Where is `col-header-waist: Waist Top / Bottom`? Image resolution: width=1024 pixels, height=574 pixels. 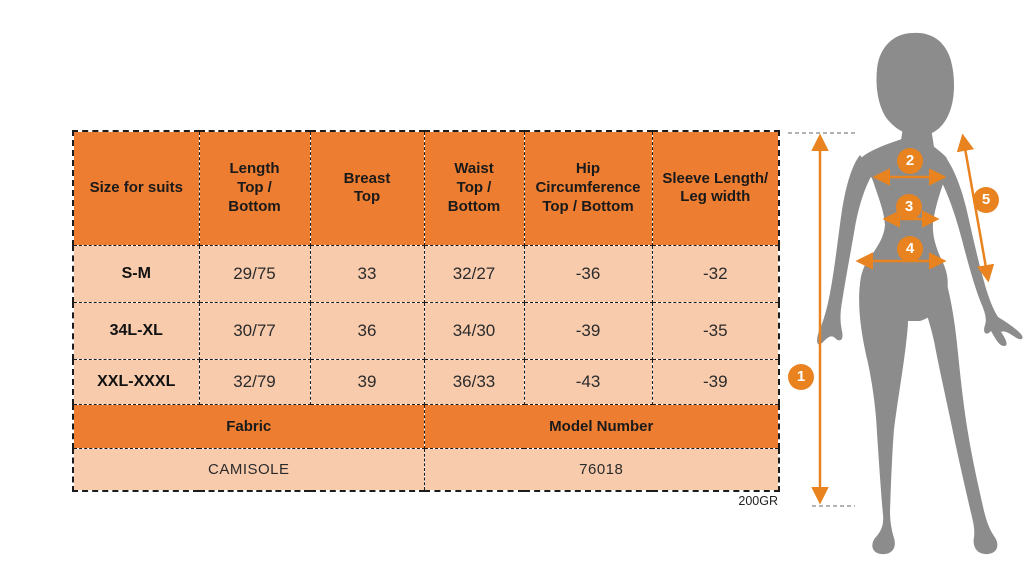
col-header-waist: Waist Top / Bottom is located at coordinates (474, 188).